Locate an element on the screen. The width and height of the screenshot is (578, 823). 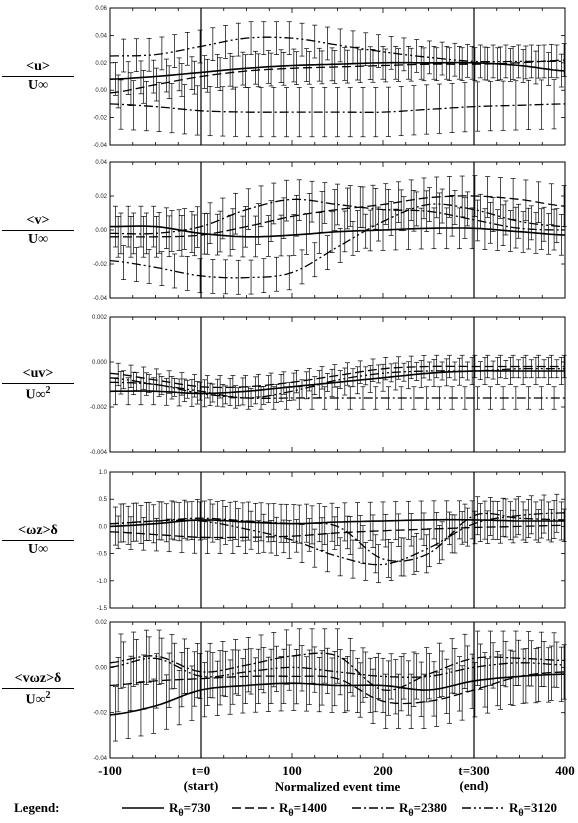
y-tick-label: 0.0 is located at coordinates (103, 527).